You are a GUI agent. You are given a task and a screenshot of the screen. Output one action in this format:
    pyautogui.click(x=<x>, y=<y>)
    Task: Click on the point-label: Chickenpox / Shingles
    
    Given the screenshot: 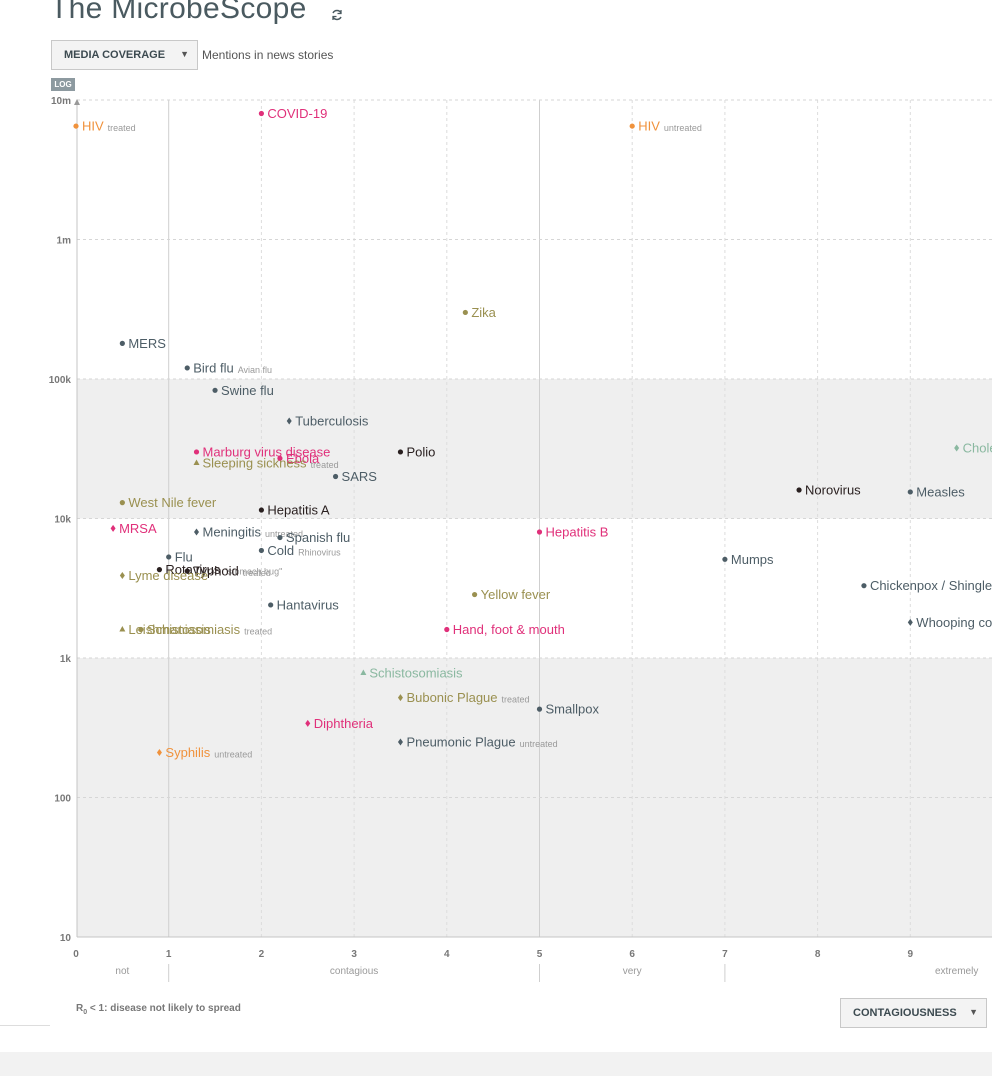 What is the action you would take?
    pyautogui.click(x=931, y=585)
    